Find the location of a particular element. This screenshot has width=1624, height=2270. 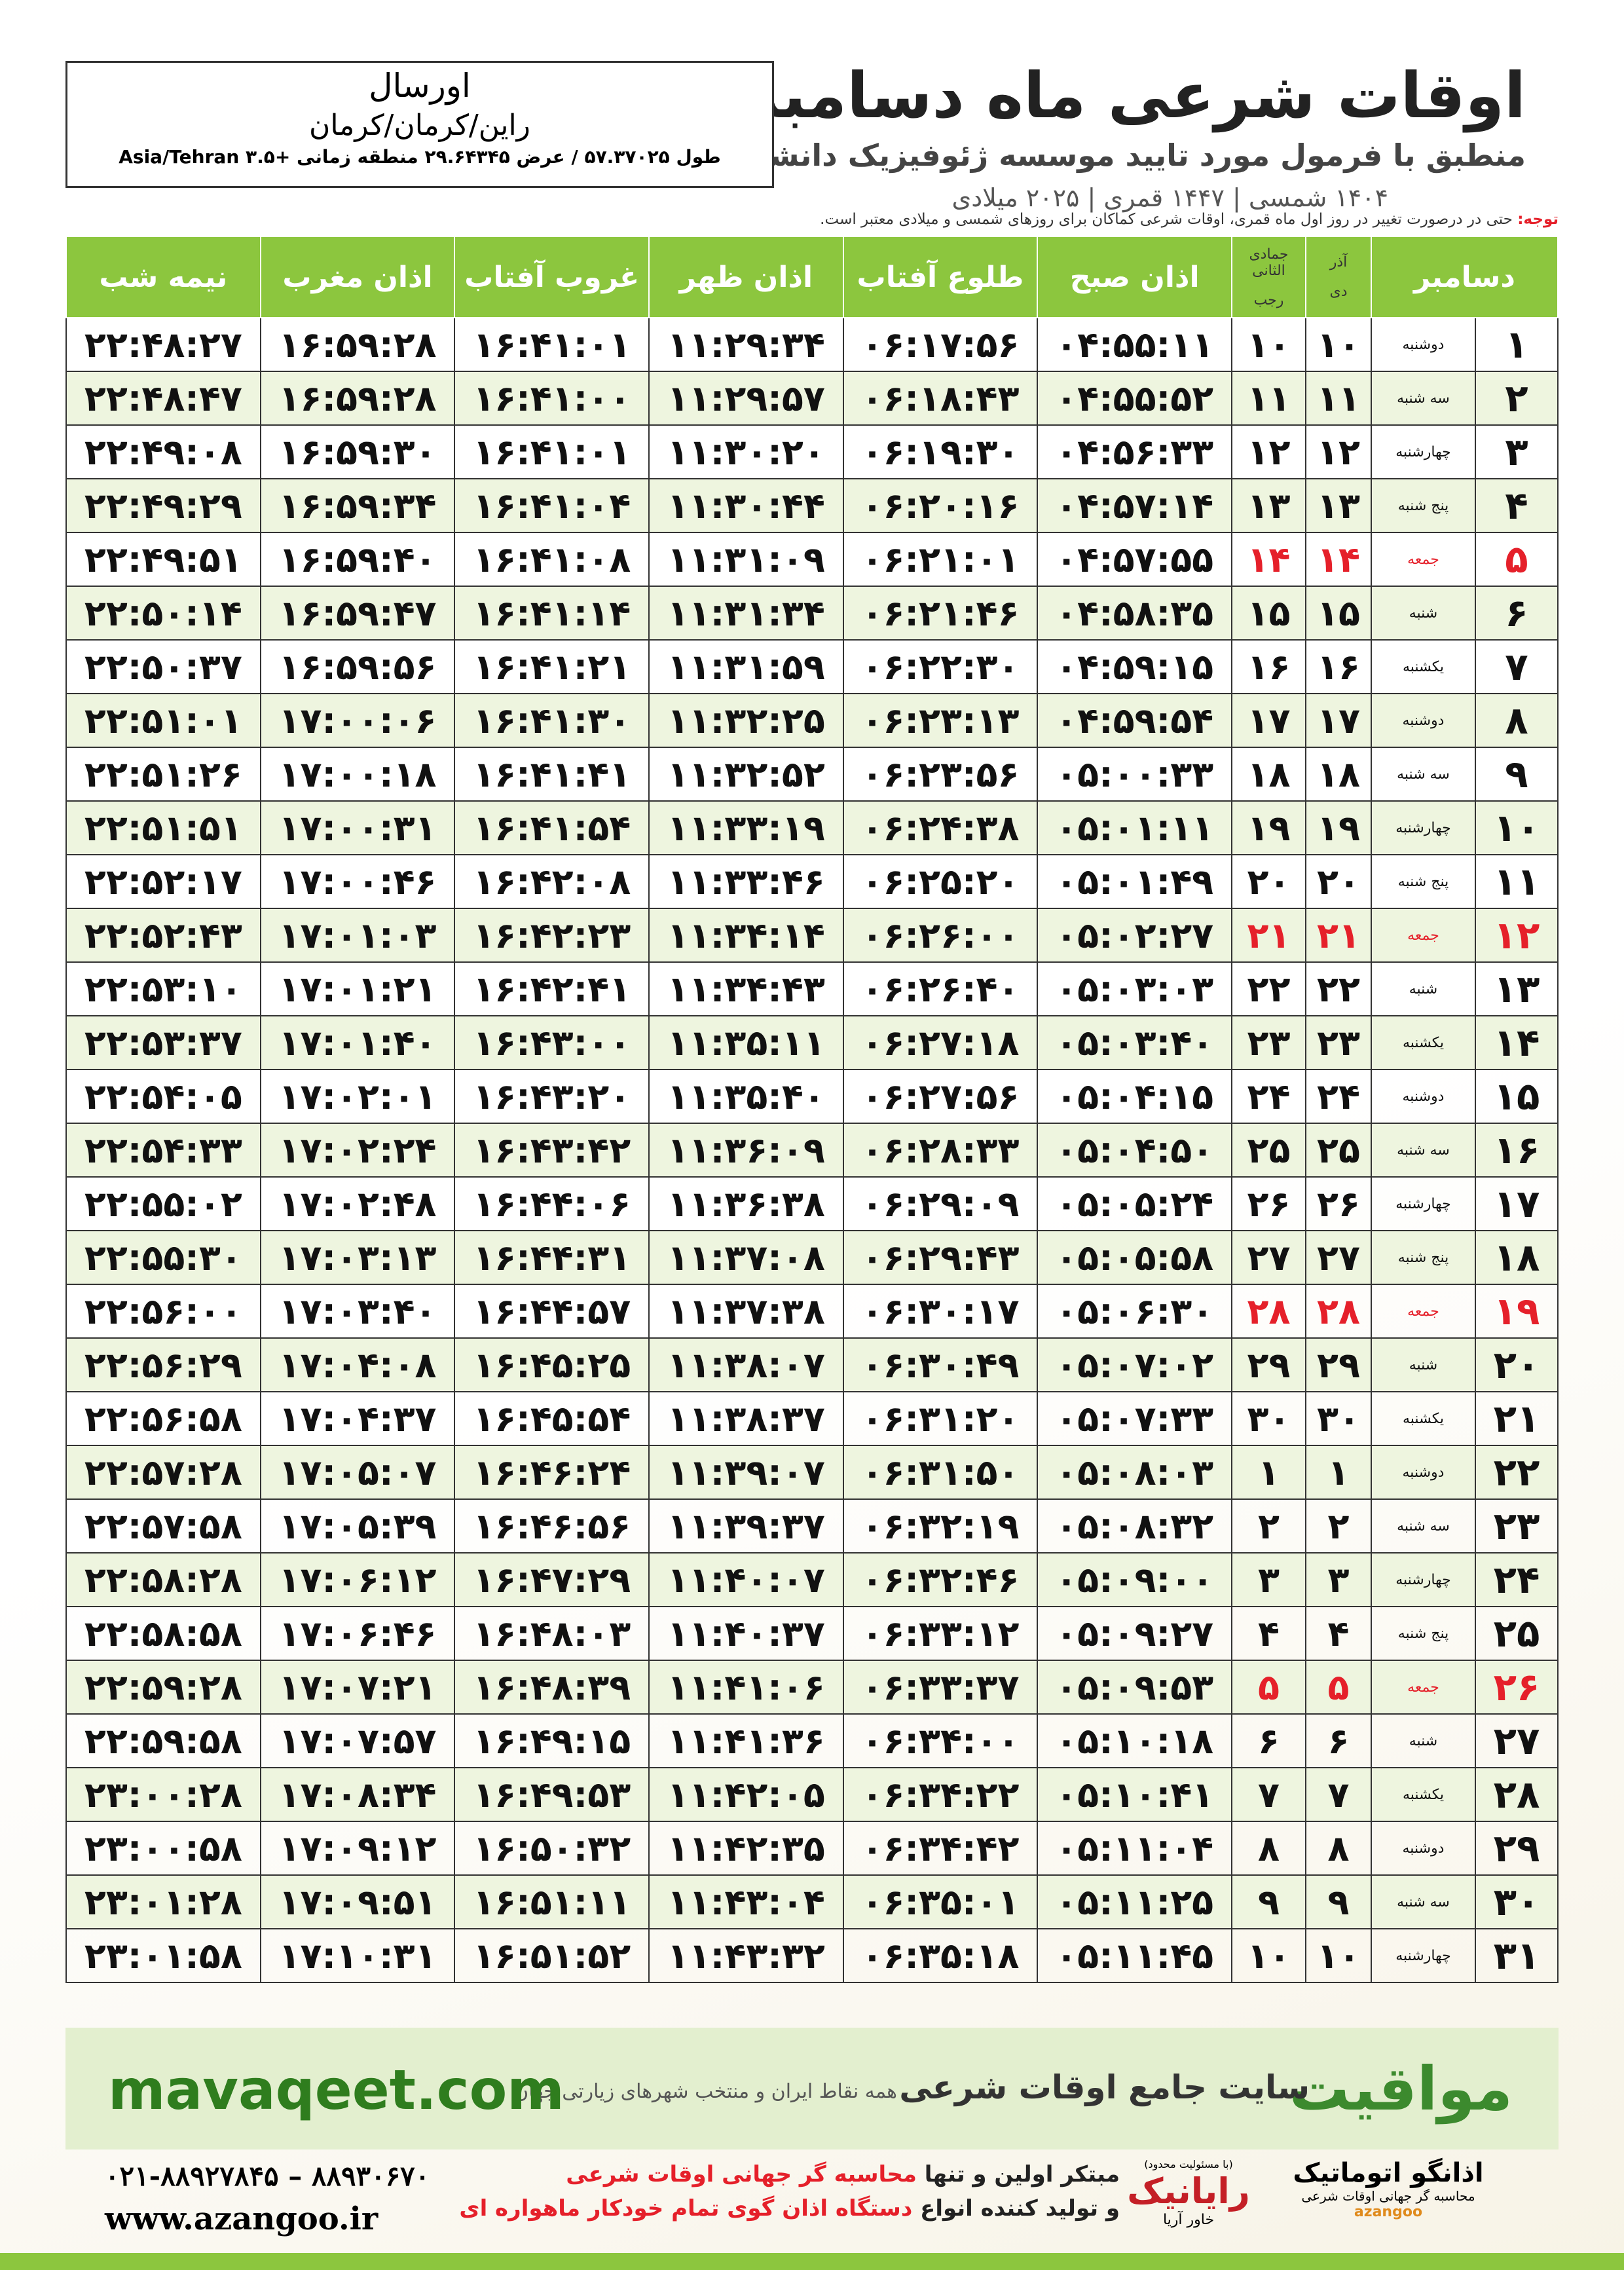

cell: ۱۱:۳۳:۴۶ is located at coordinates (746, 881).